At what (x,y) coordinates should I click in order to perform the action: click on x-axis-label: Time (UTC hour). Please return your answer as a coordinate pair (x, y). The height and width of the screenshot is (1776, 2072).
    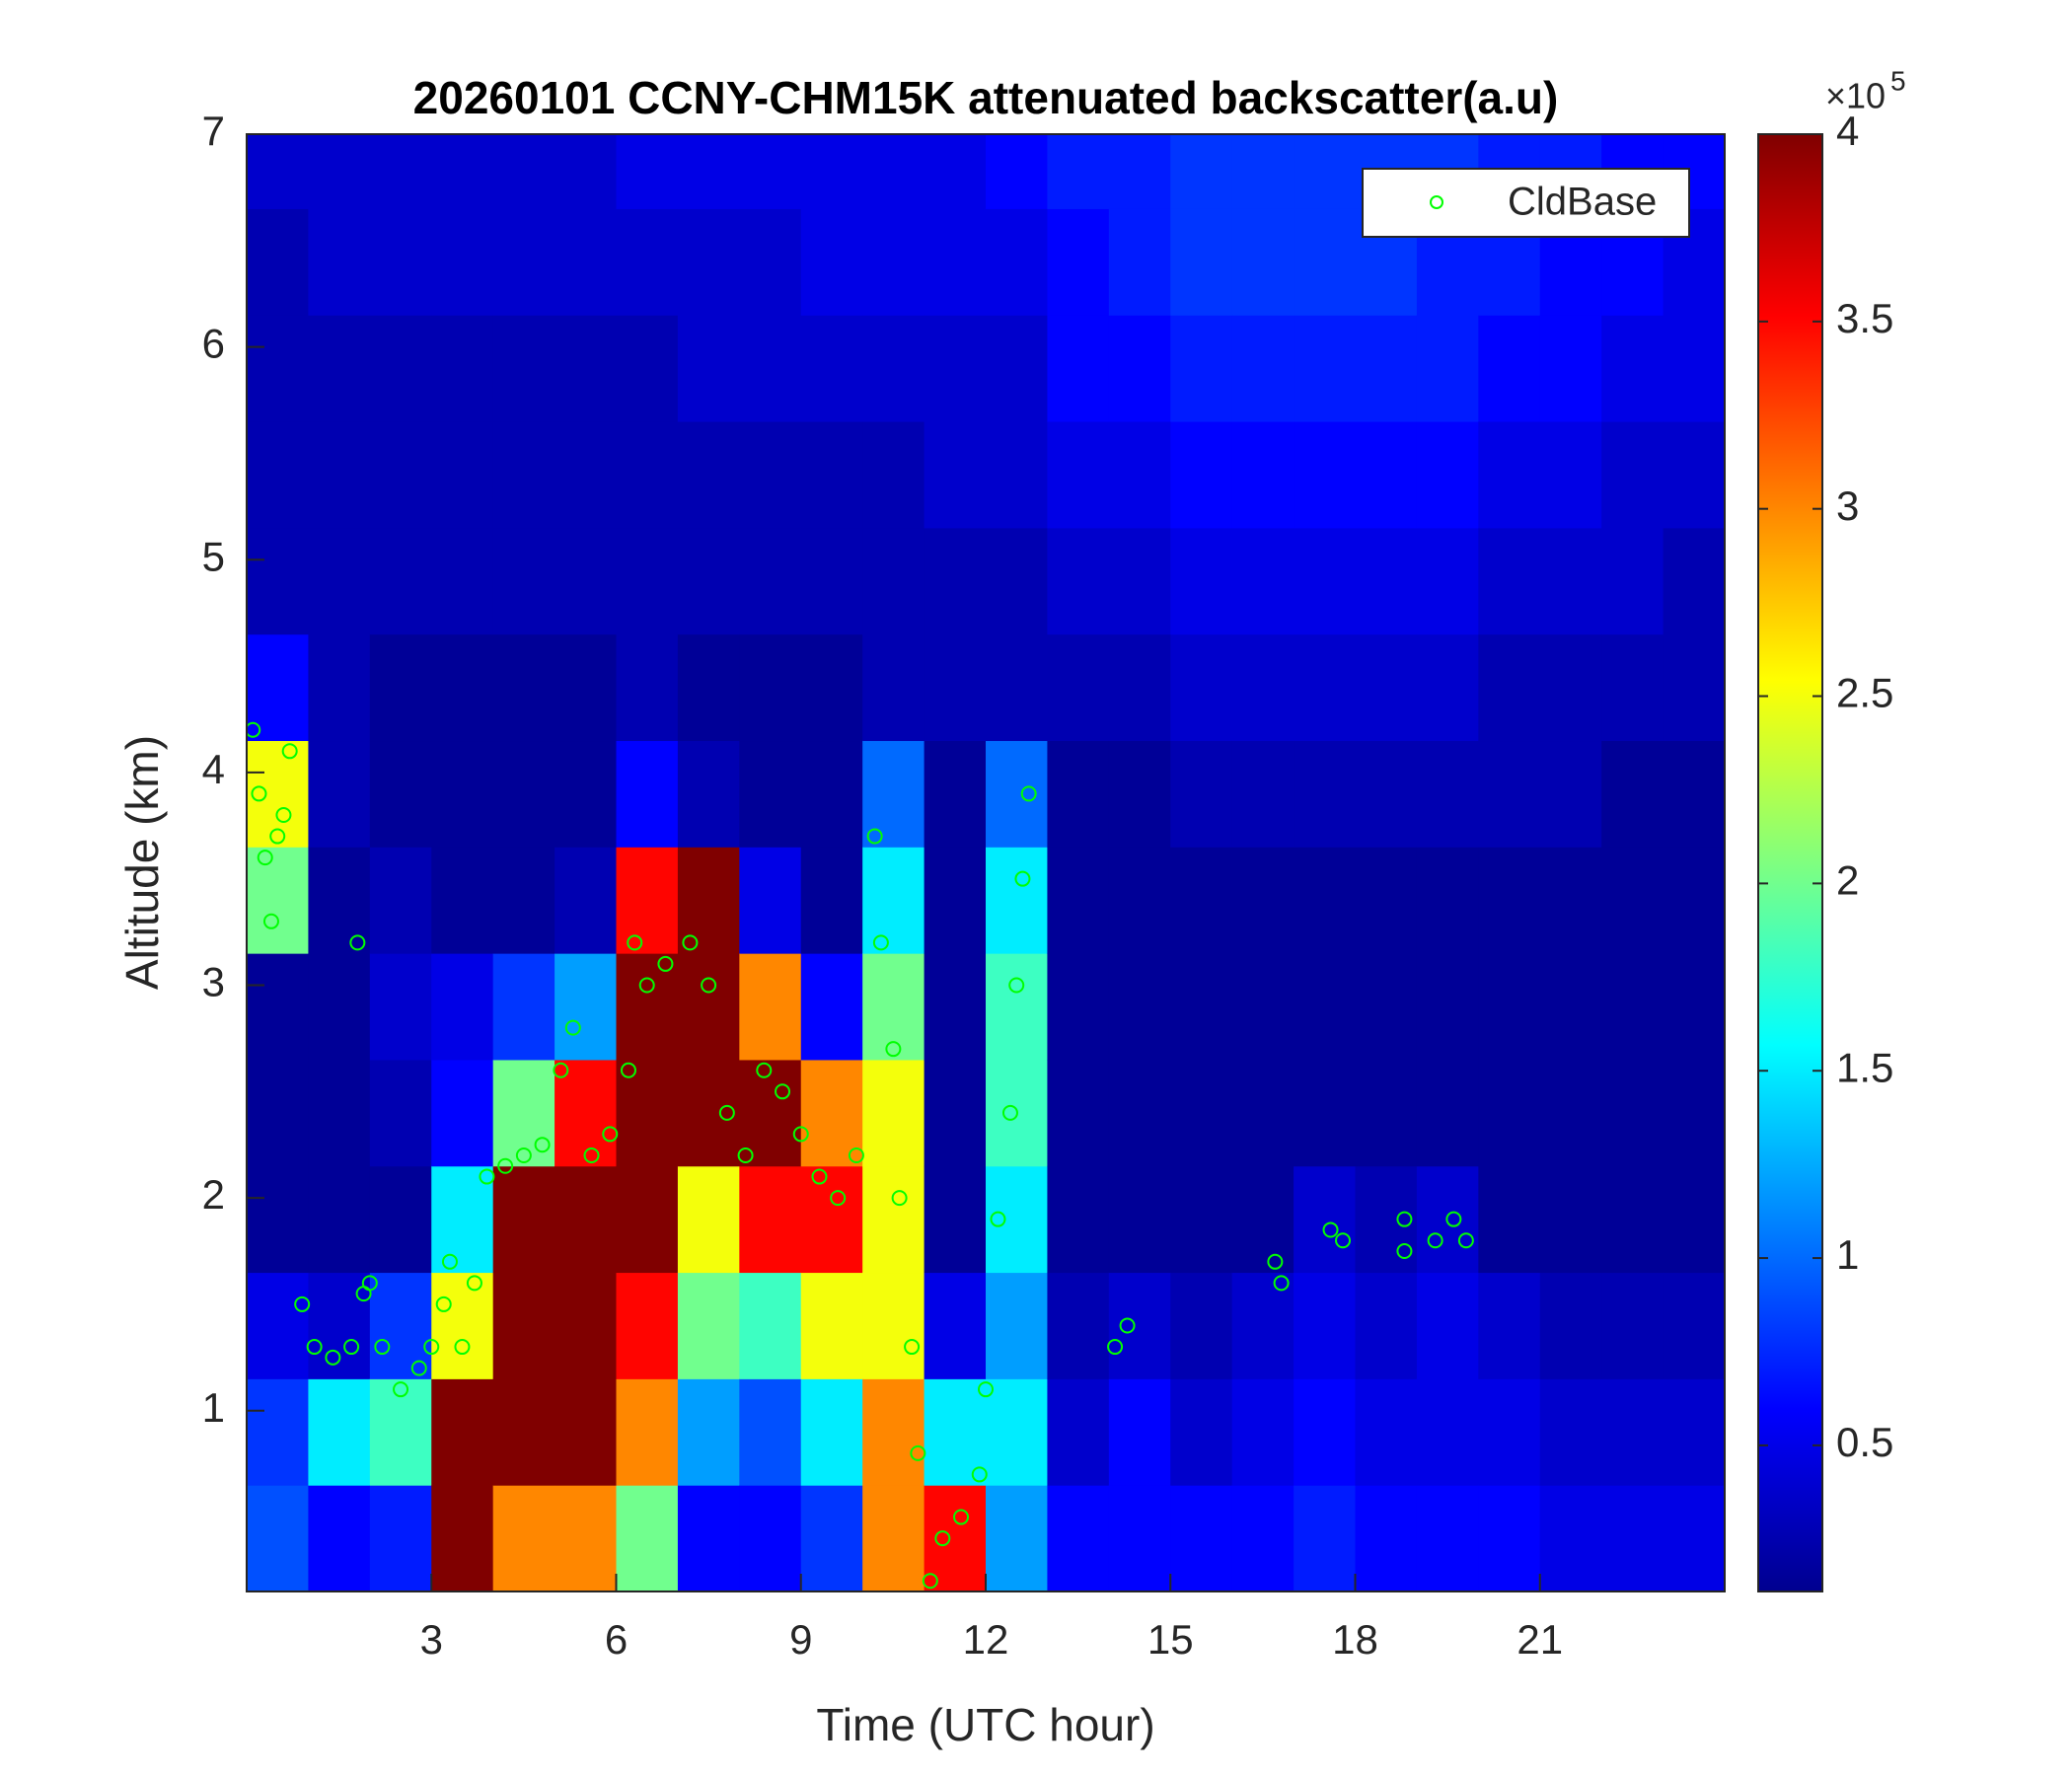
    Looking at the image, I should click on (985, 1725).